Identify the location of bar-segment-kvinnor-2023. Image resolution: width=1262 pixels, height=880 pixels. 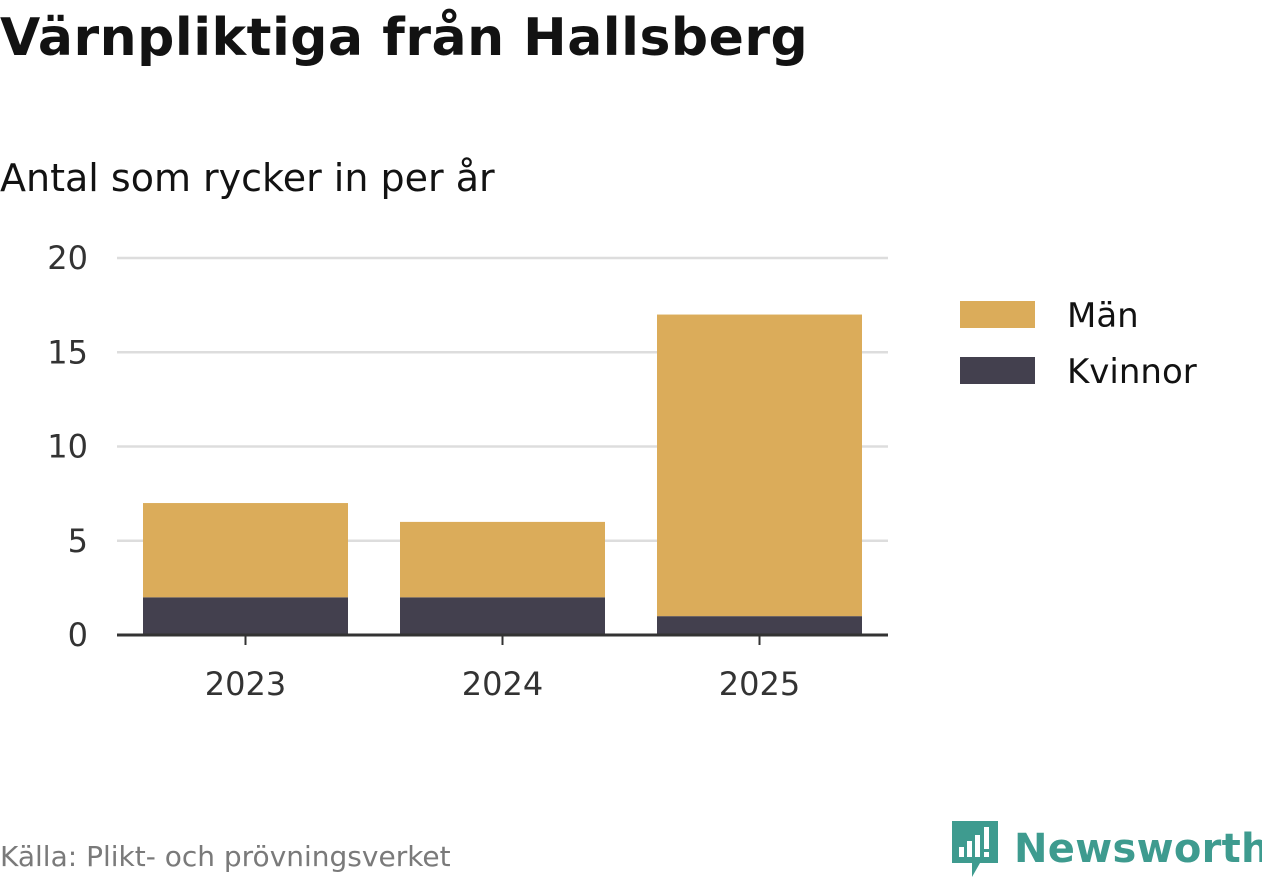
(245, 616).